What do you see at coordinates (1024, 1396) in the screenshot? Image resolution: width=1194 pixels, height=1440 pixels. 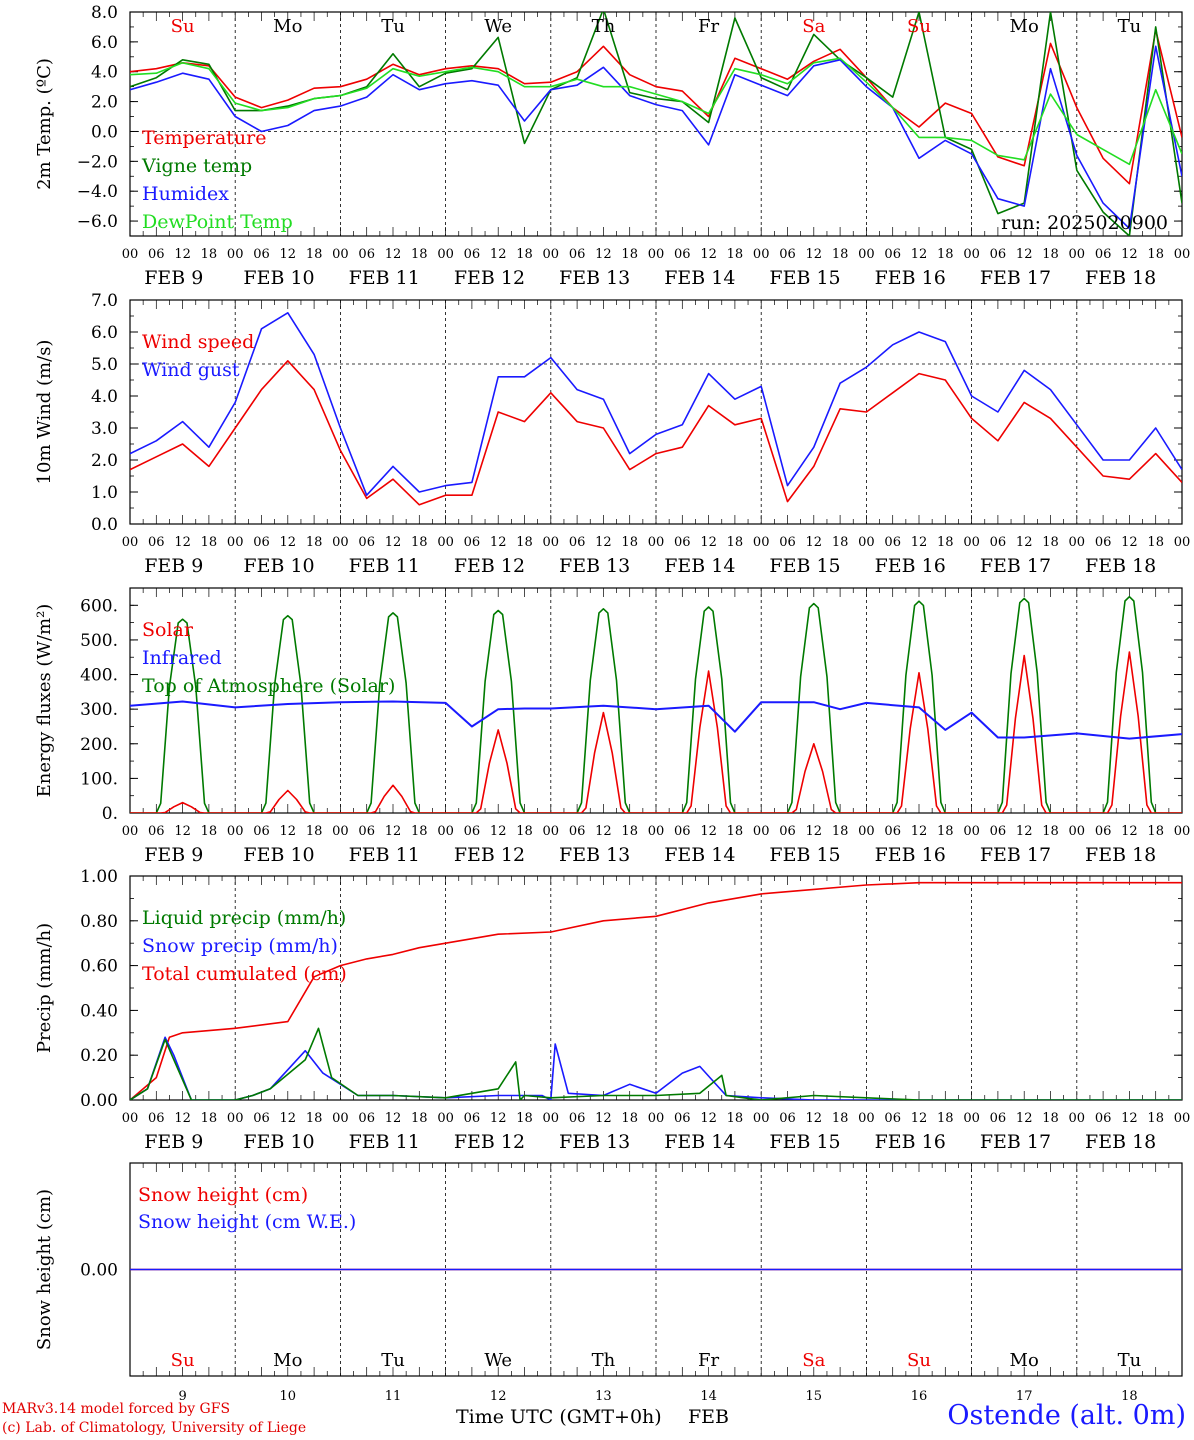 I see `day-number: 17` at bounding box center [1024, 1396].